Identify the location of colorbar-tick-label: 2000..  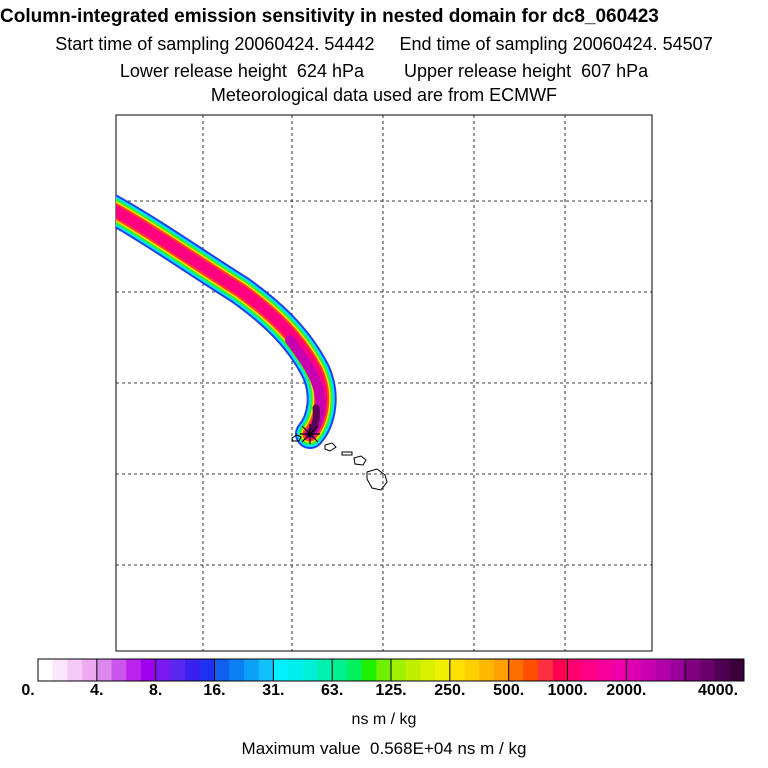
(626, 690).